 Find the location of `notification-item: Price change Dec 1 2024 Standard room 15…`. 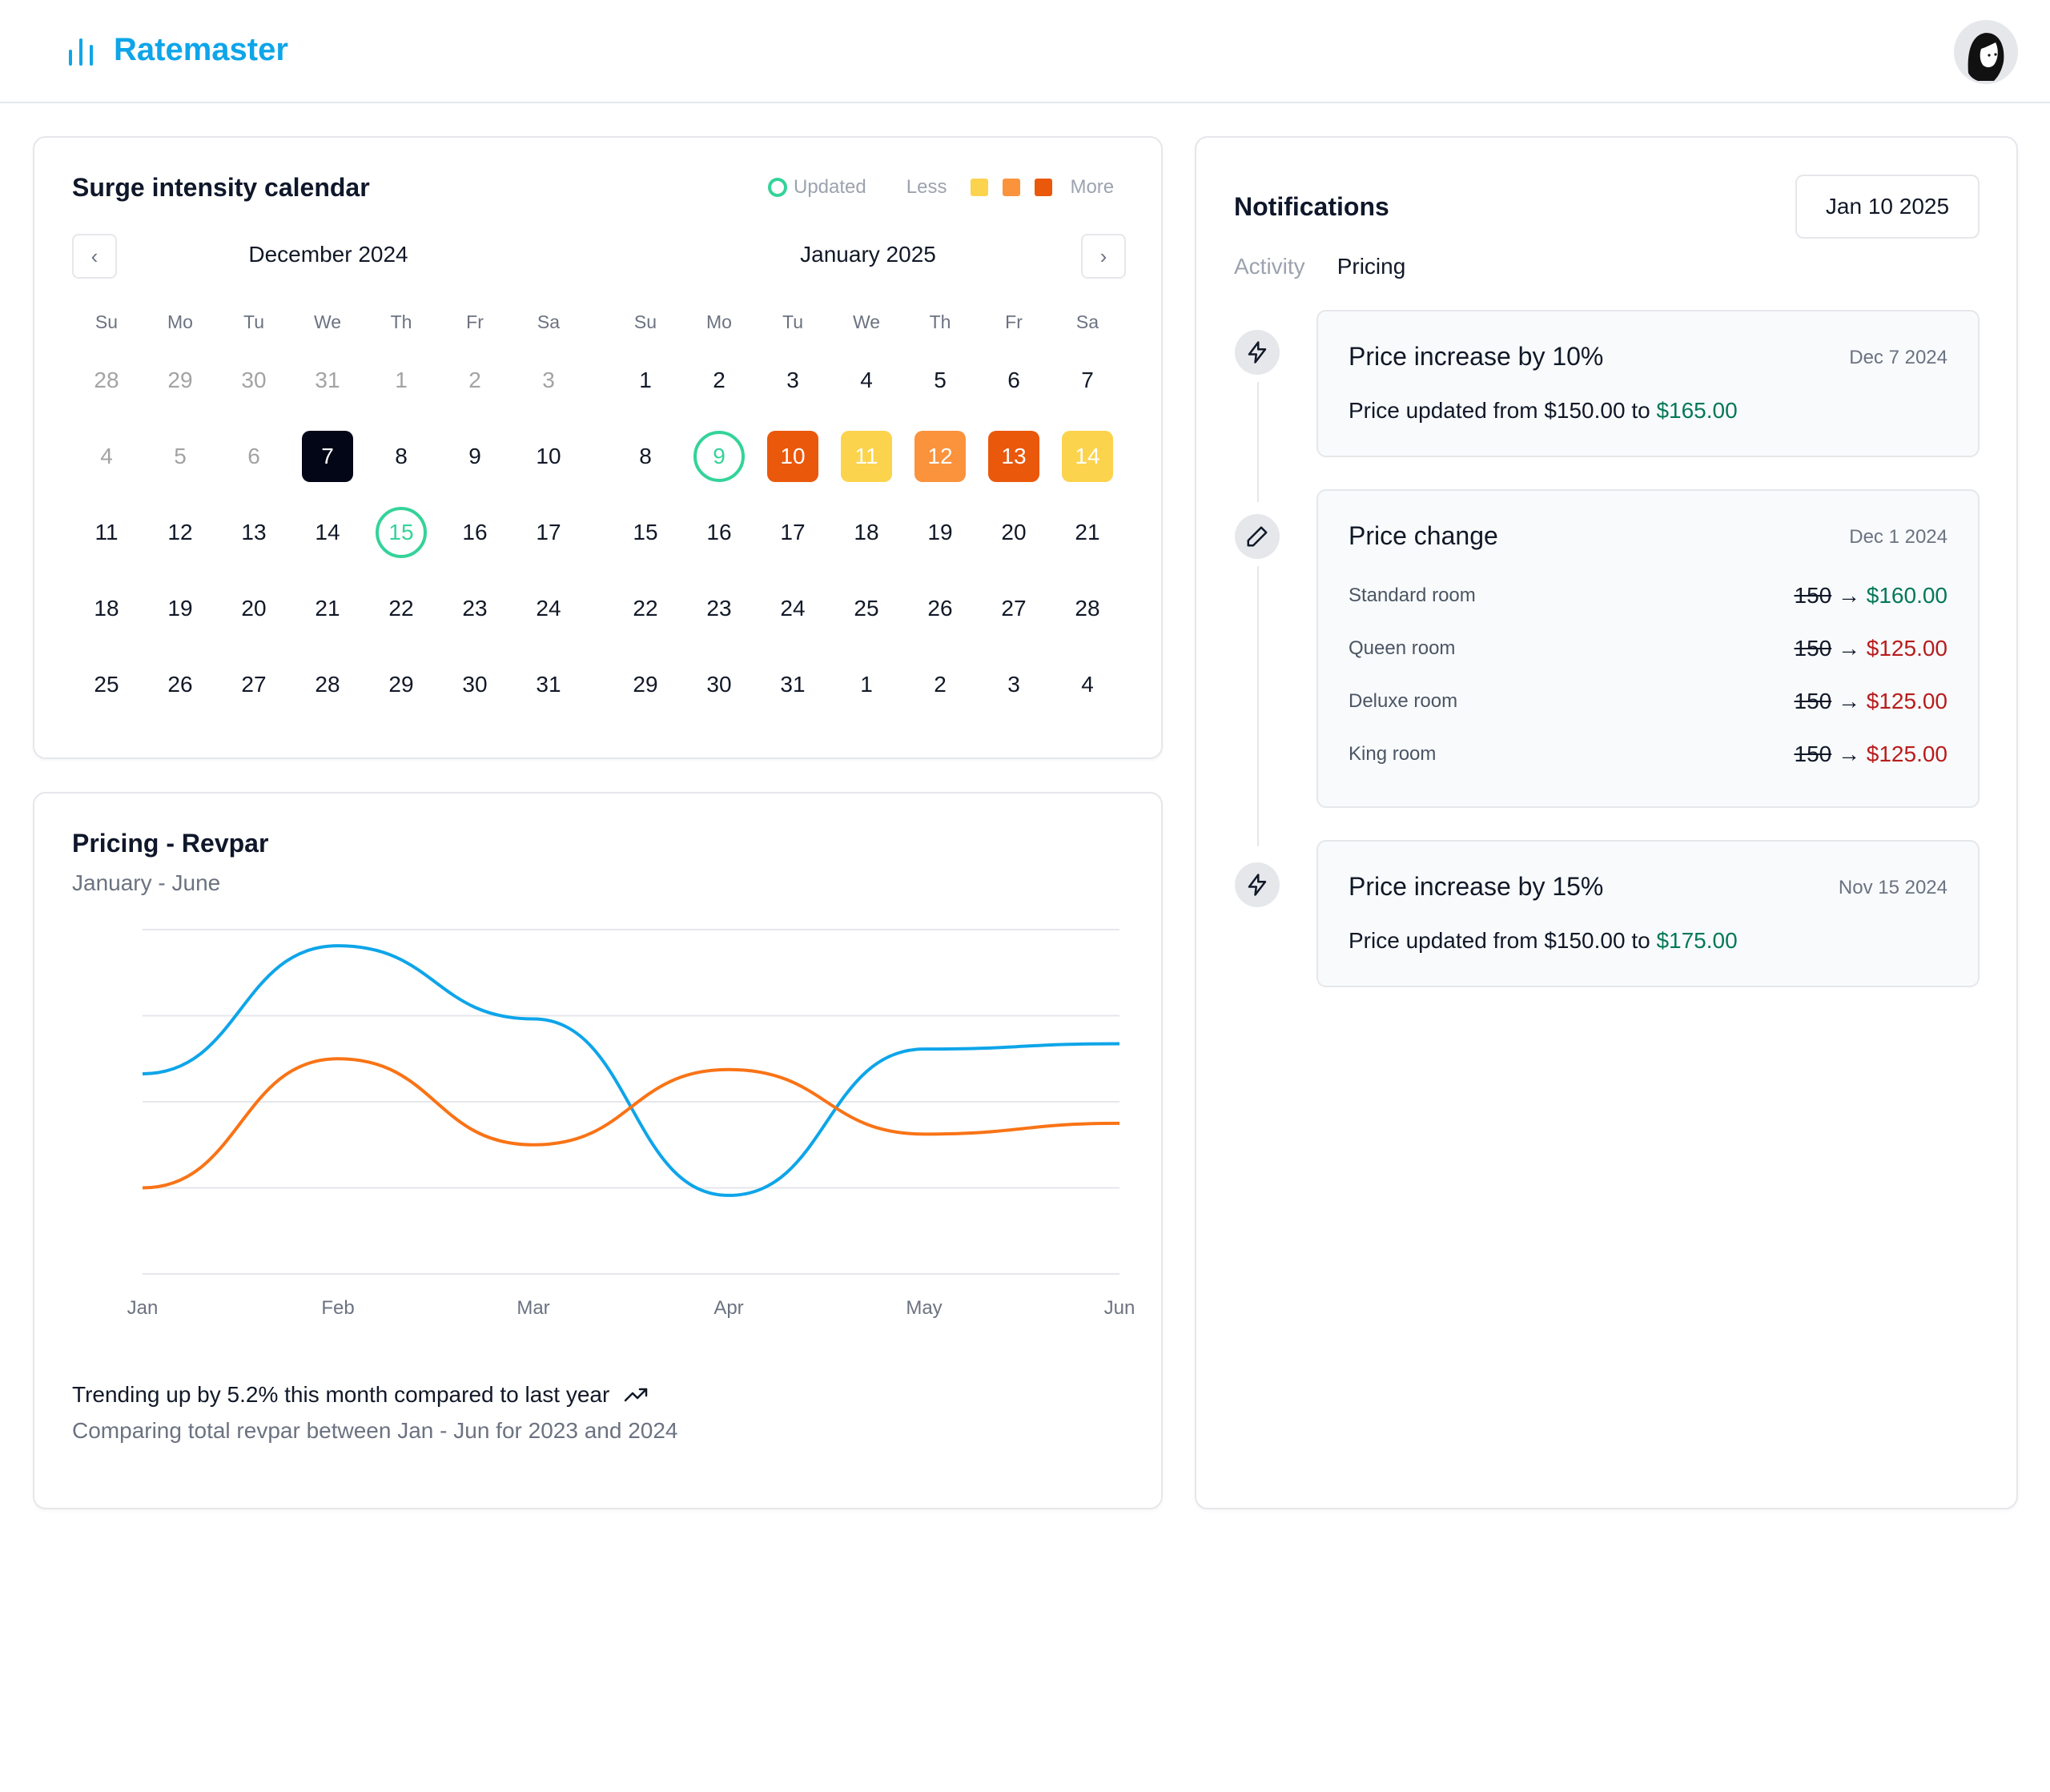

notification-item: Price change Dec 1 2024 Standard room 15… is located at coordinates (1648, 648).